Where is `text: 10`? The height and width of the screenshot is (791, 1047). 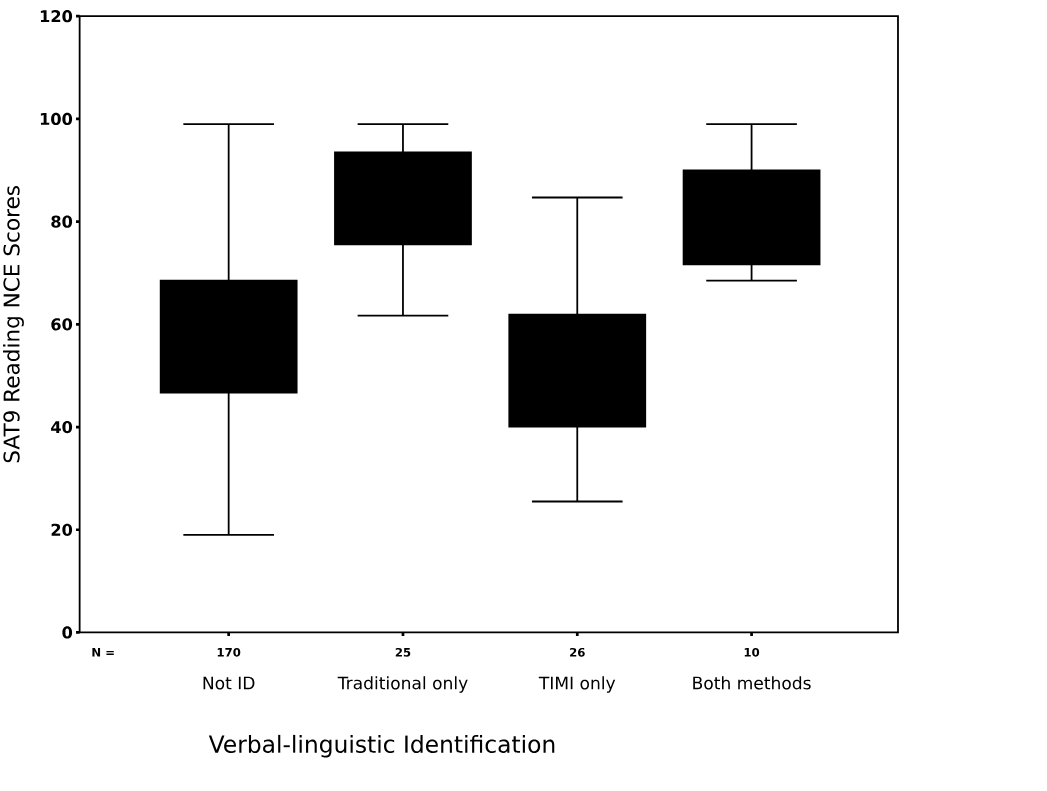
text: 10 is located at coordinates (752, 652).